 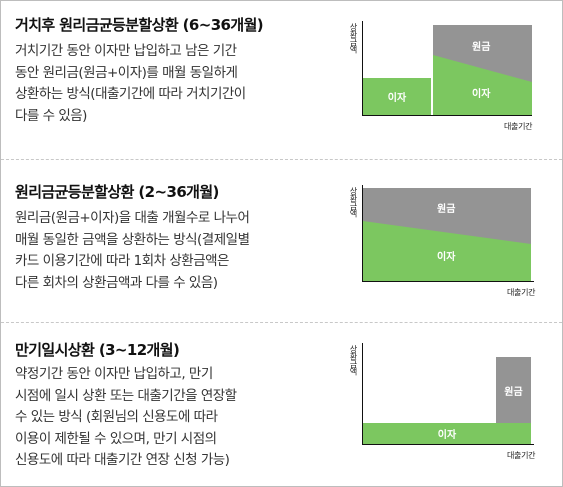 I want to click on principal-block: 원금, so click(x=513, y=390).